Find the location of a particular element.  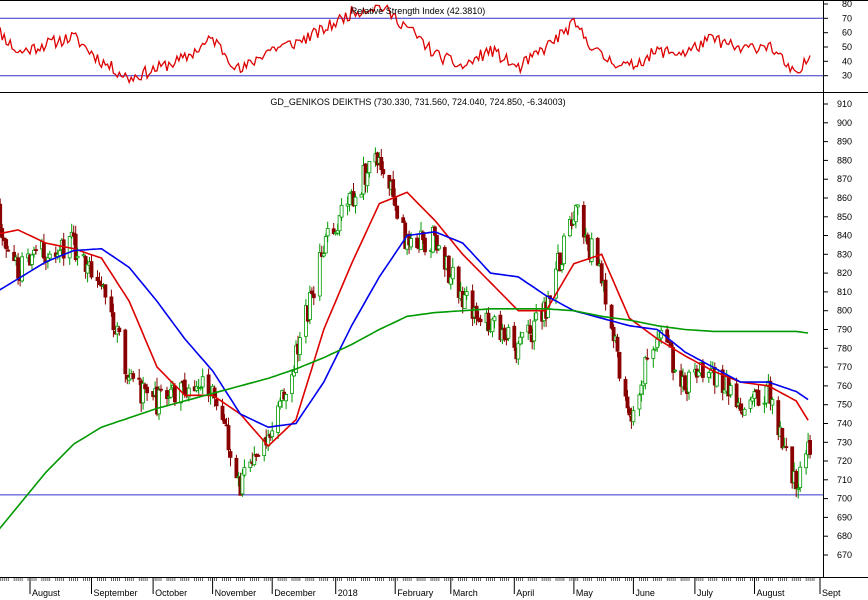

price-y-tick-label: 840 is located at coordinates (844, 236).